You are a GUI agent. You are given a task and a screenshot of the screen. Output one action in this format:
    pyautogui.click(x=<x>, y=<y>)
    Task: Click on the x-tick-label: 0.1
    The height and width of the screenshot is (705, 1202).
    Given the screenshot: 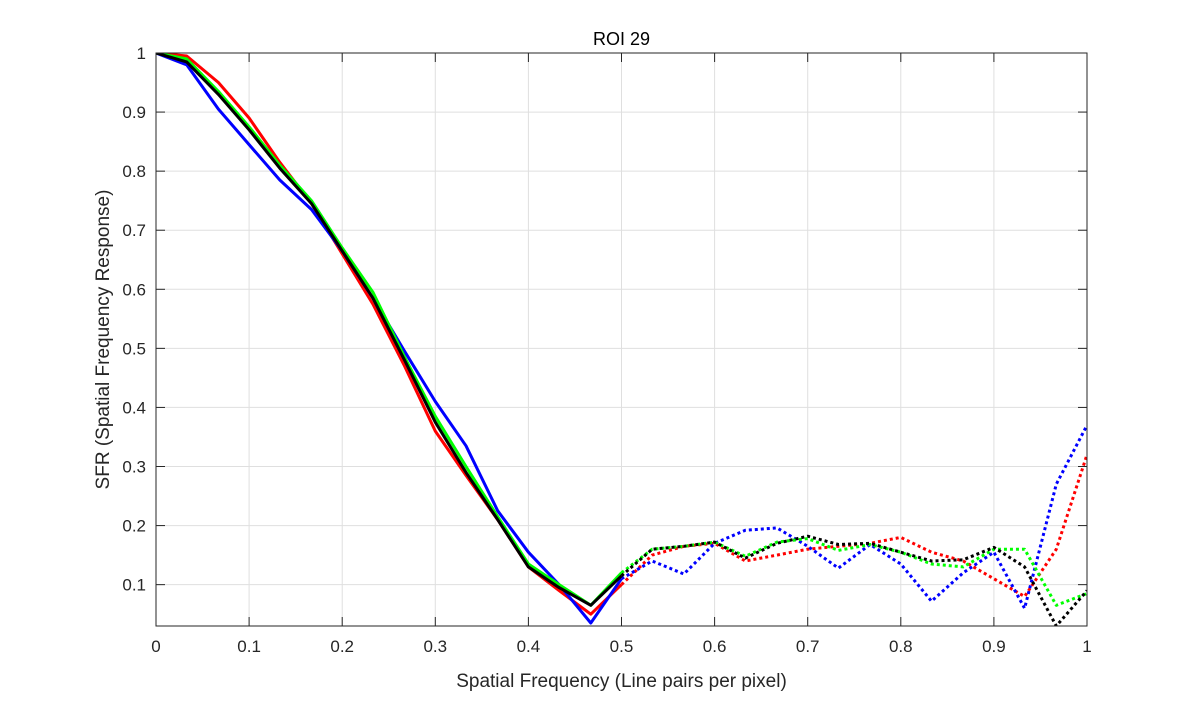 What is the action you would take?
    pyautogui.click(x=249, y=646)
    